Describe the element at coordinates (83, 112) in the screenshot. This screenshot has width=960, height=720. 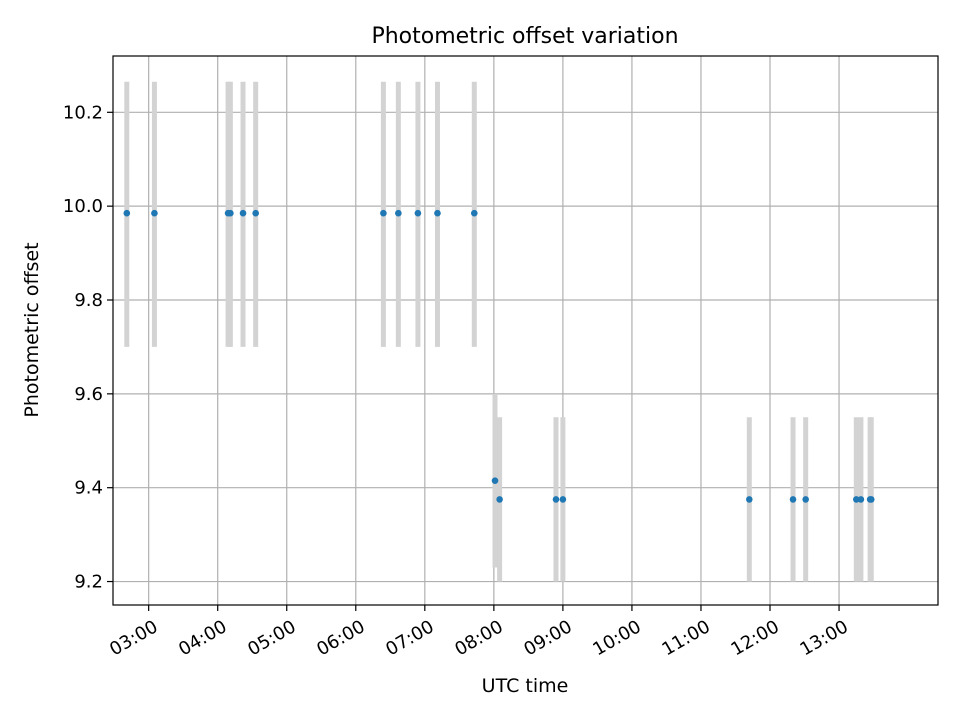
I see `y-tick-label: 10.2` at that location.